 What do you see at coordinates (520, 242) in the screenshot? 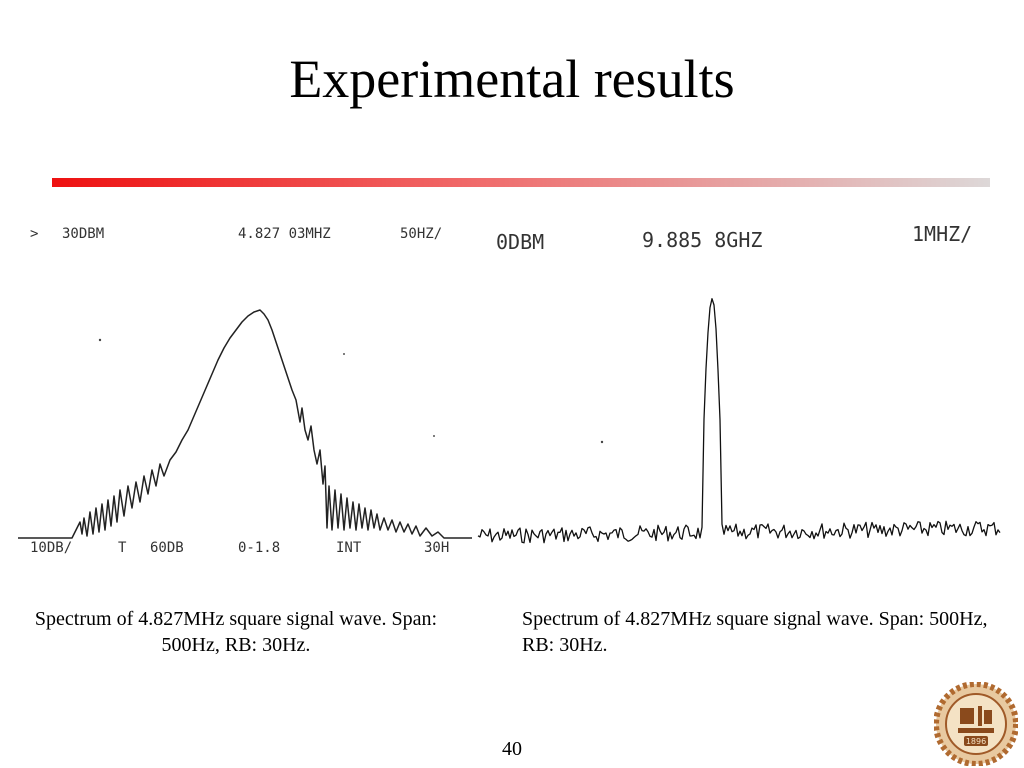
I see `right-ref-level: 0DBM` at bounding box center [520, 242].